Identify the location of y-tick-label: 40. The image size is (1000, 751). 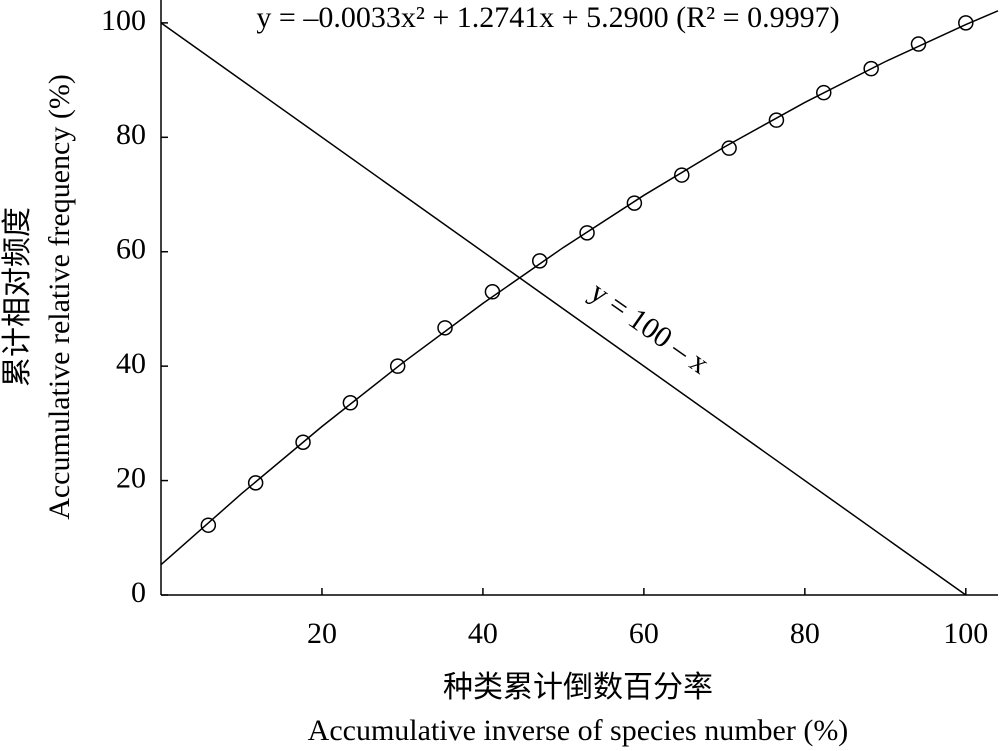
(131, 363).